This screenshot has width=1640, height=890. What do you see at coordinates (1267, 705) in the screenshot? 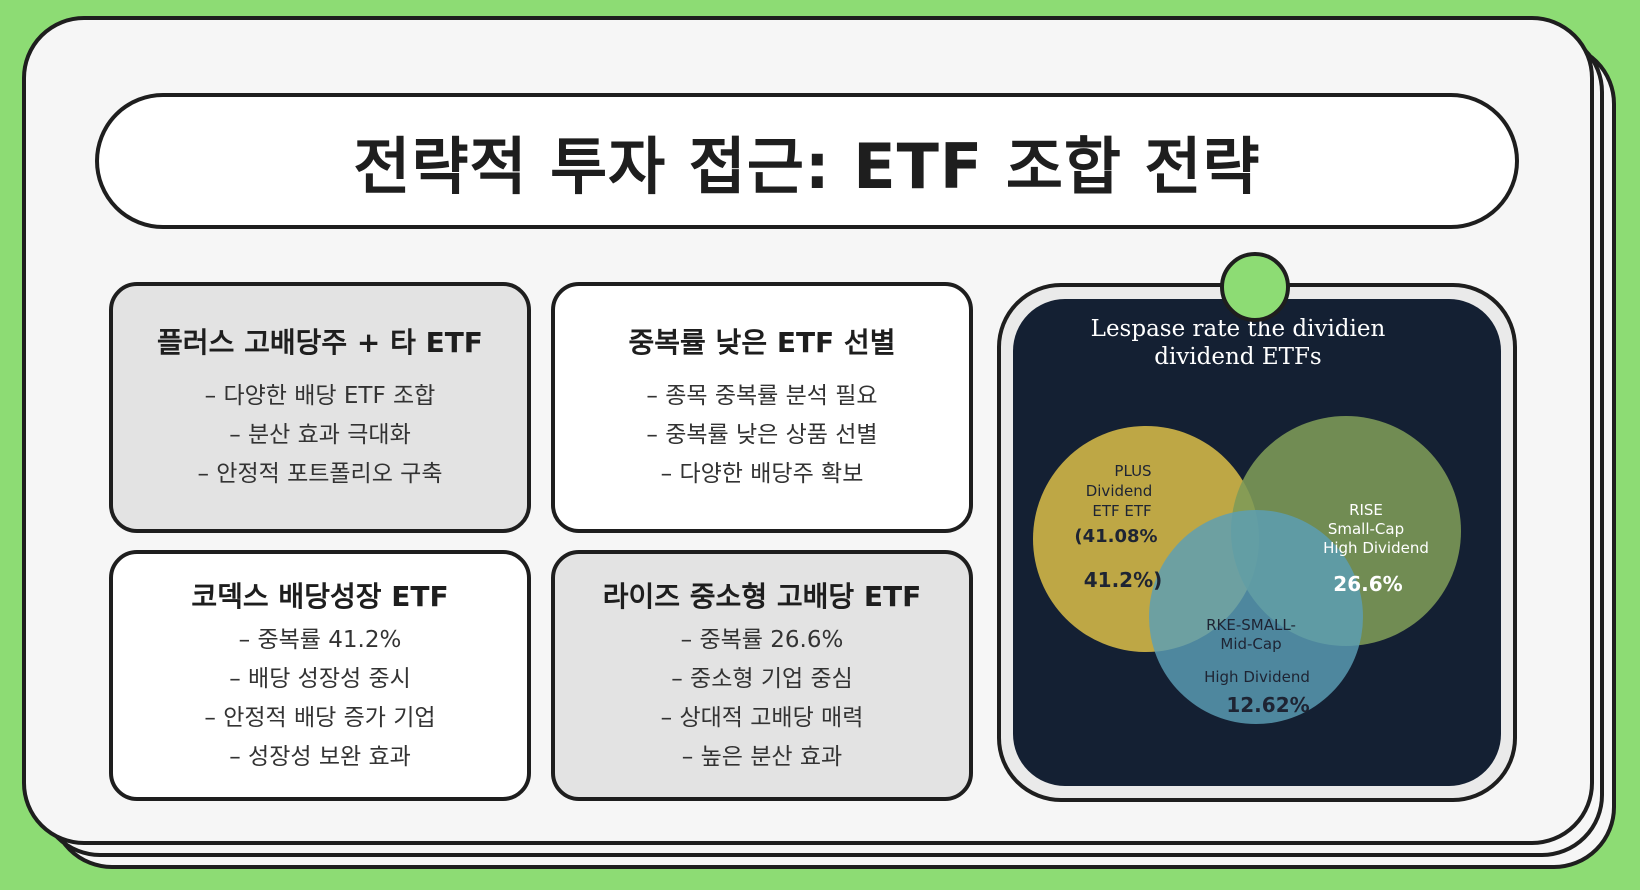
I see `venn-value: 12.62%` at bounding box center [1267, 705].